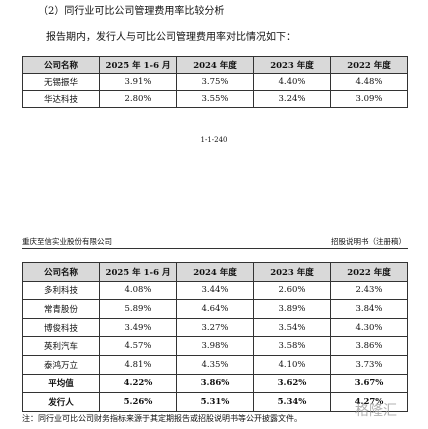  Describe the element at coordinates (61, 327) in the screenshot. I see `table-cell: 博俊科技` at that location.